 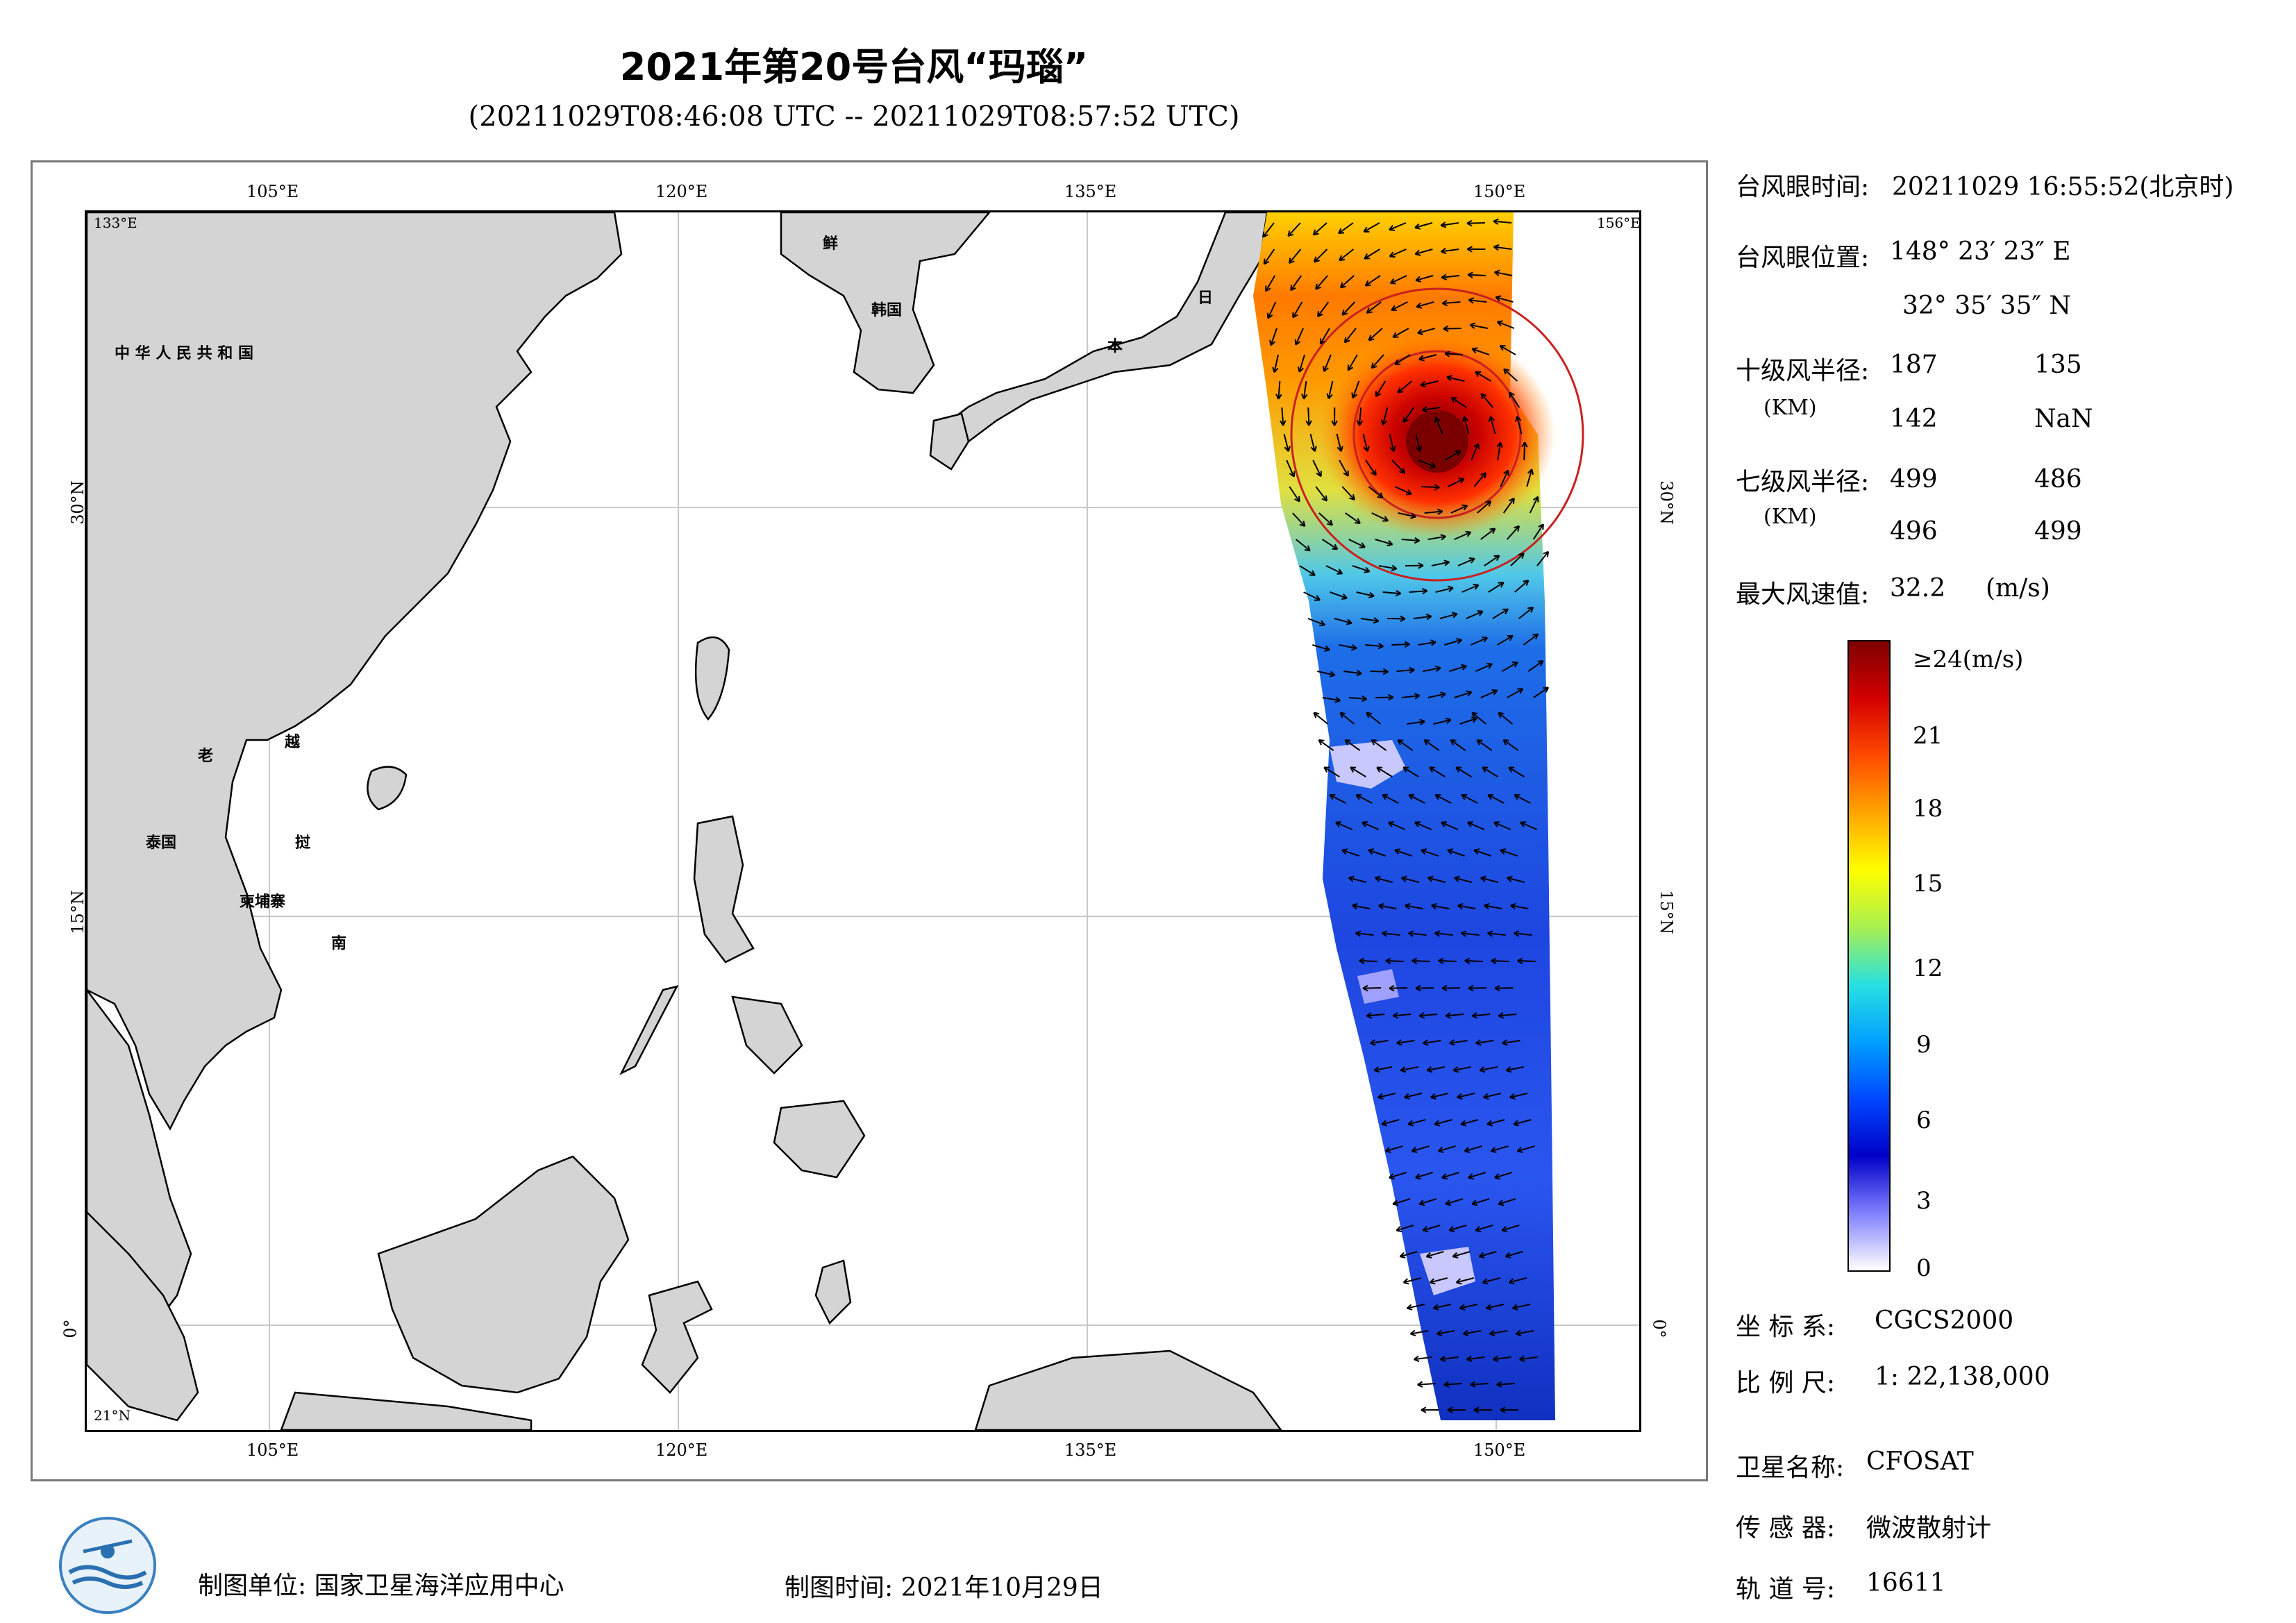 I want to click on land-borneo, so click(x=503, y=1274).